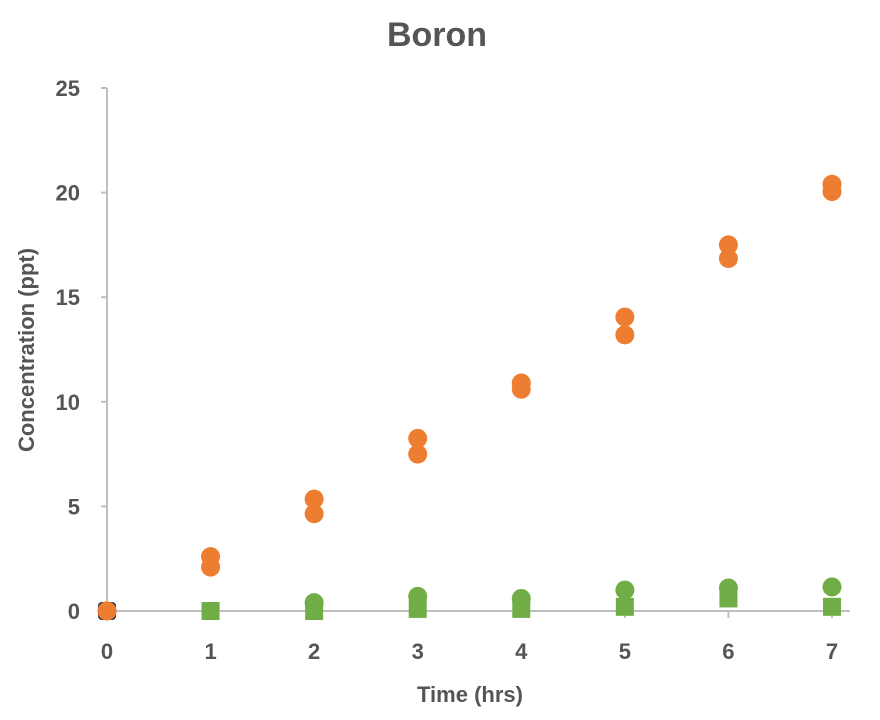 The image size is (880, 720). I want to click on y-tick-label: 15, so click(68, 297).